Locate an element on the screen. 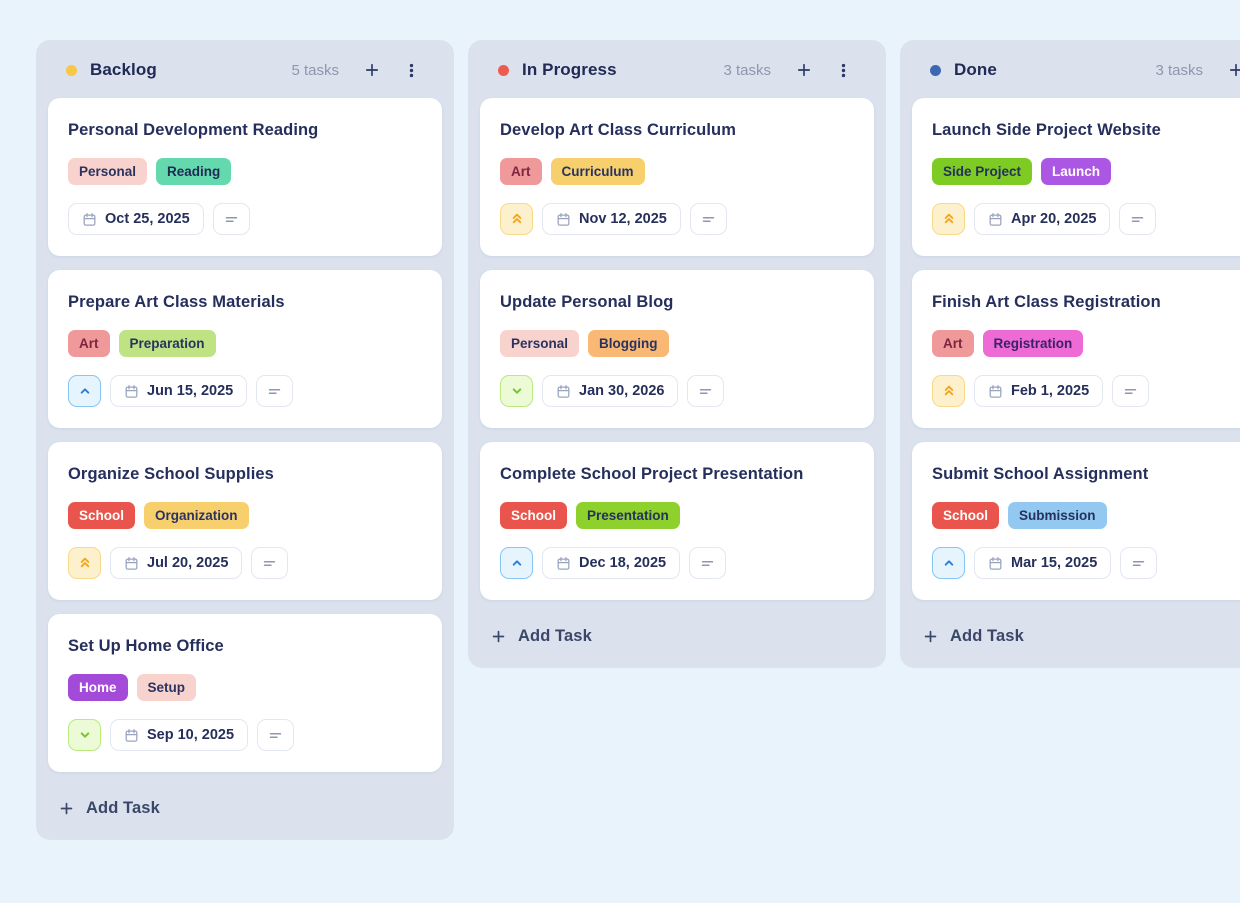  tag: Registration is located at coordinates (1033, 343).